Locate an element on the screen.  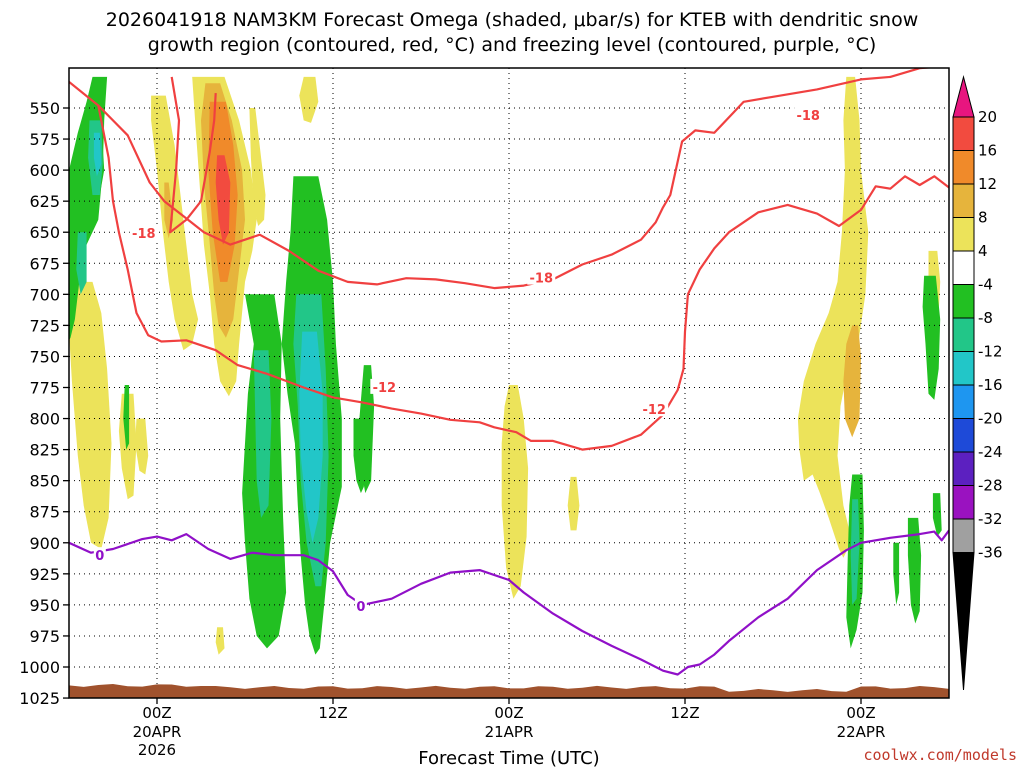
contour-label-6: 0 is located at coordinates (360, 607).